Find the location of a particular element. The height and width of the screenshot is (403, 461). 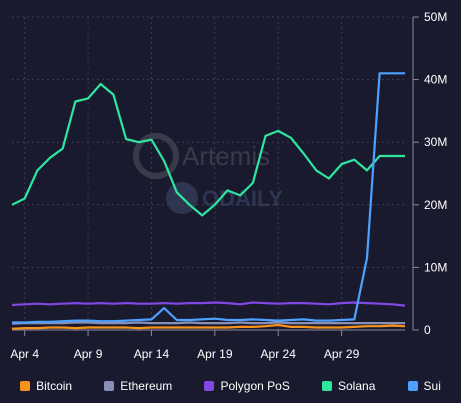

legend-item-bitcoin: Bitcoin is located at coordinates (46, 386).